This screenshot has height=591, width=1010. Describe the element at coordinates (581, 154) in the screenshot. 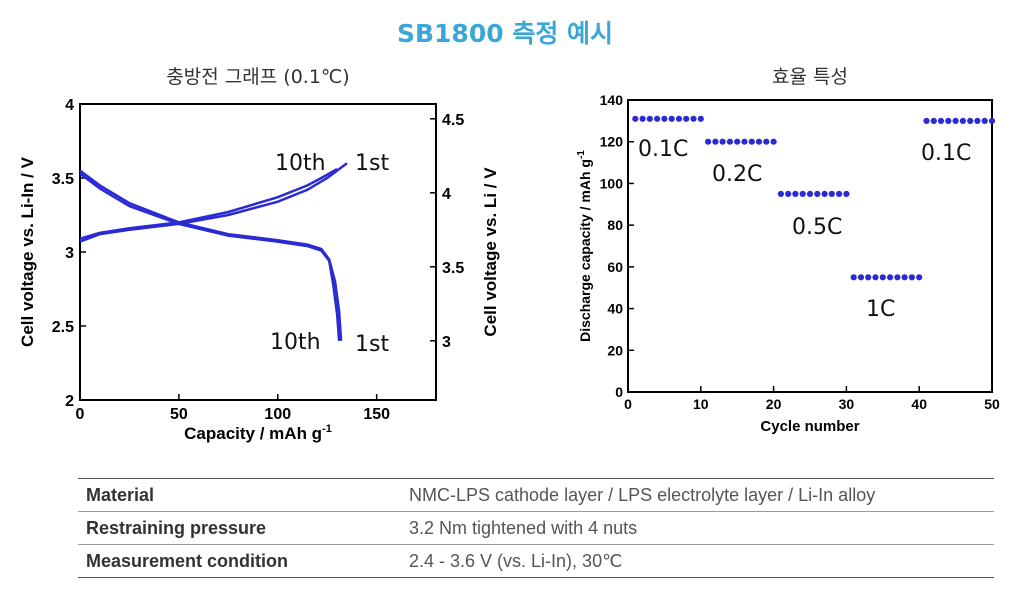

I see `chart2-ylabel-sup: -1` at that location.